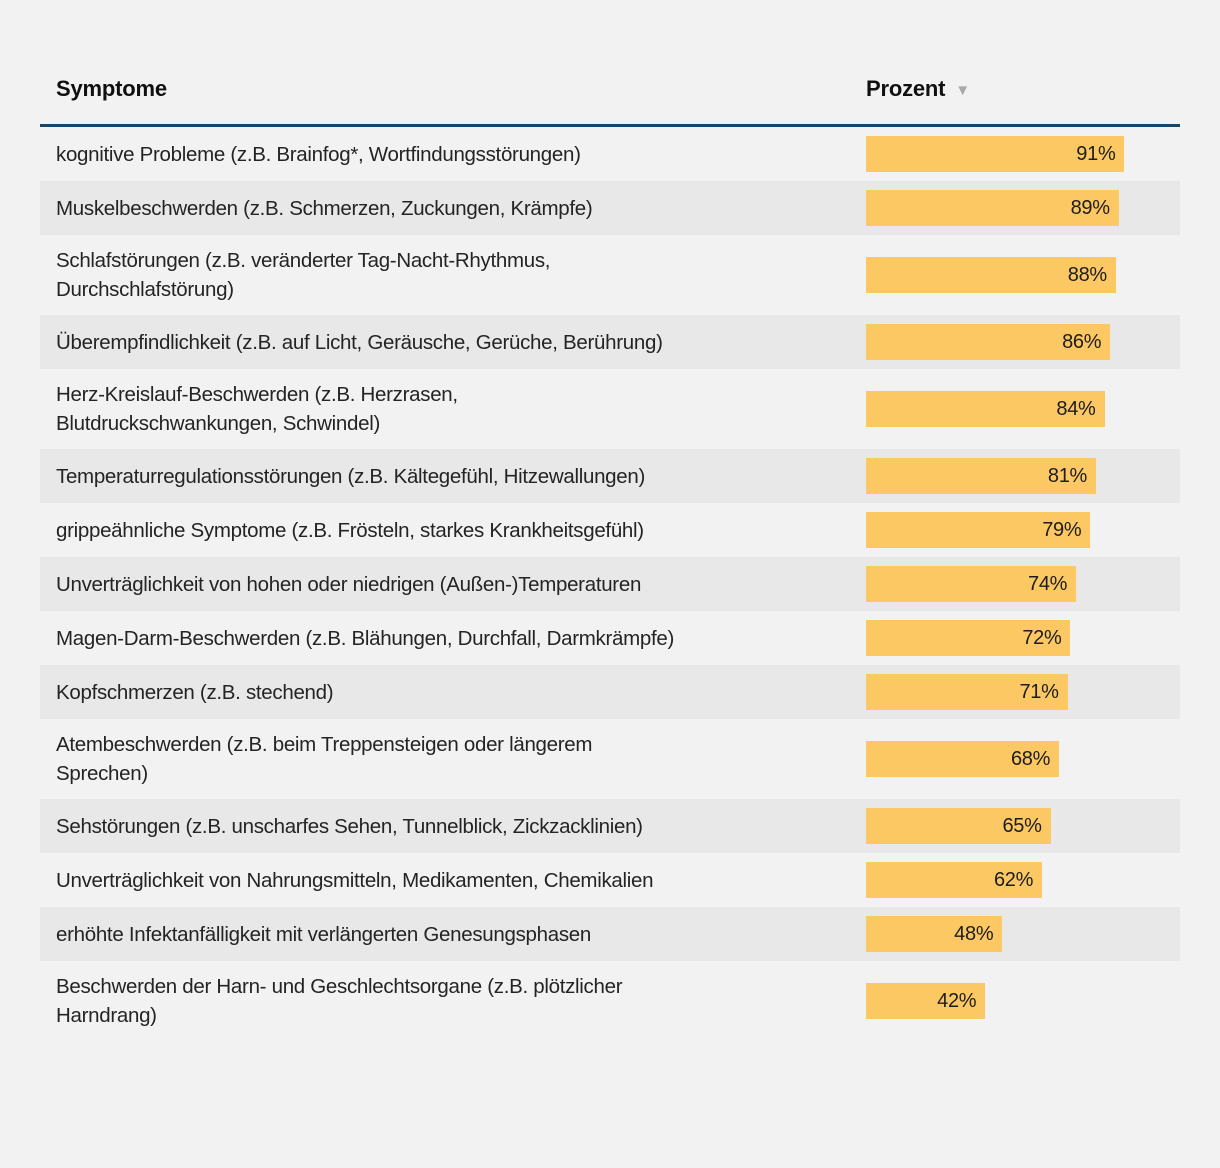 The width and height of the screenshot is (1220, 1168). I want to click on percent-value: 48%, so click(974, 933).